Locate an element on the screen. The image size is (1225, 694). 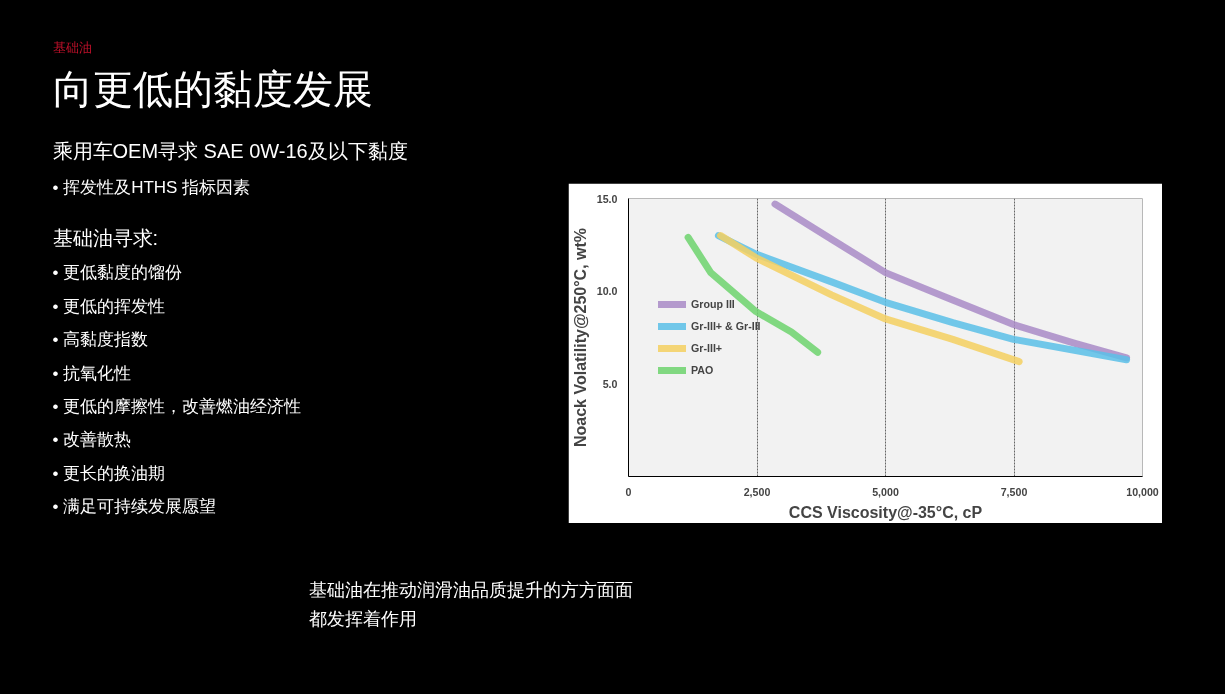
x-tick-label: 0 is located at coordinates (628, 491).